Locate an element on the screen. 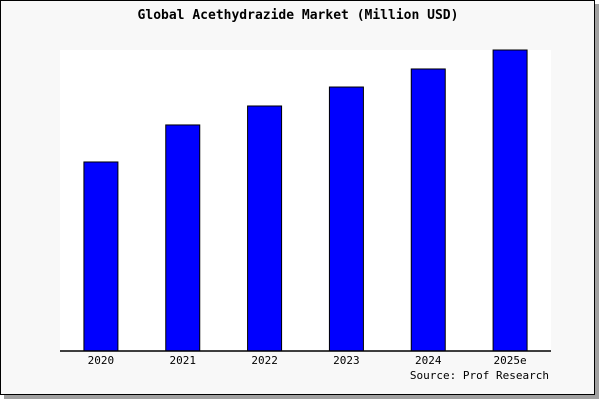 The width and height of the screenshot is (600, 400). bar-2023 is located at coordinates (346, 219).